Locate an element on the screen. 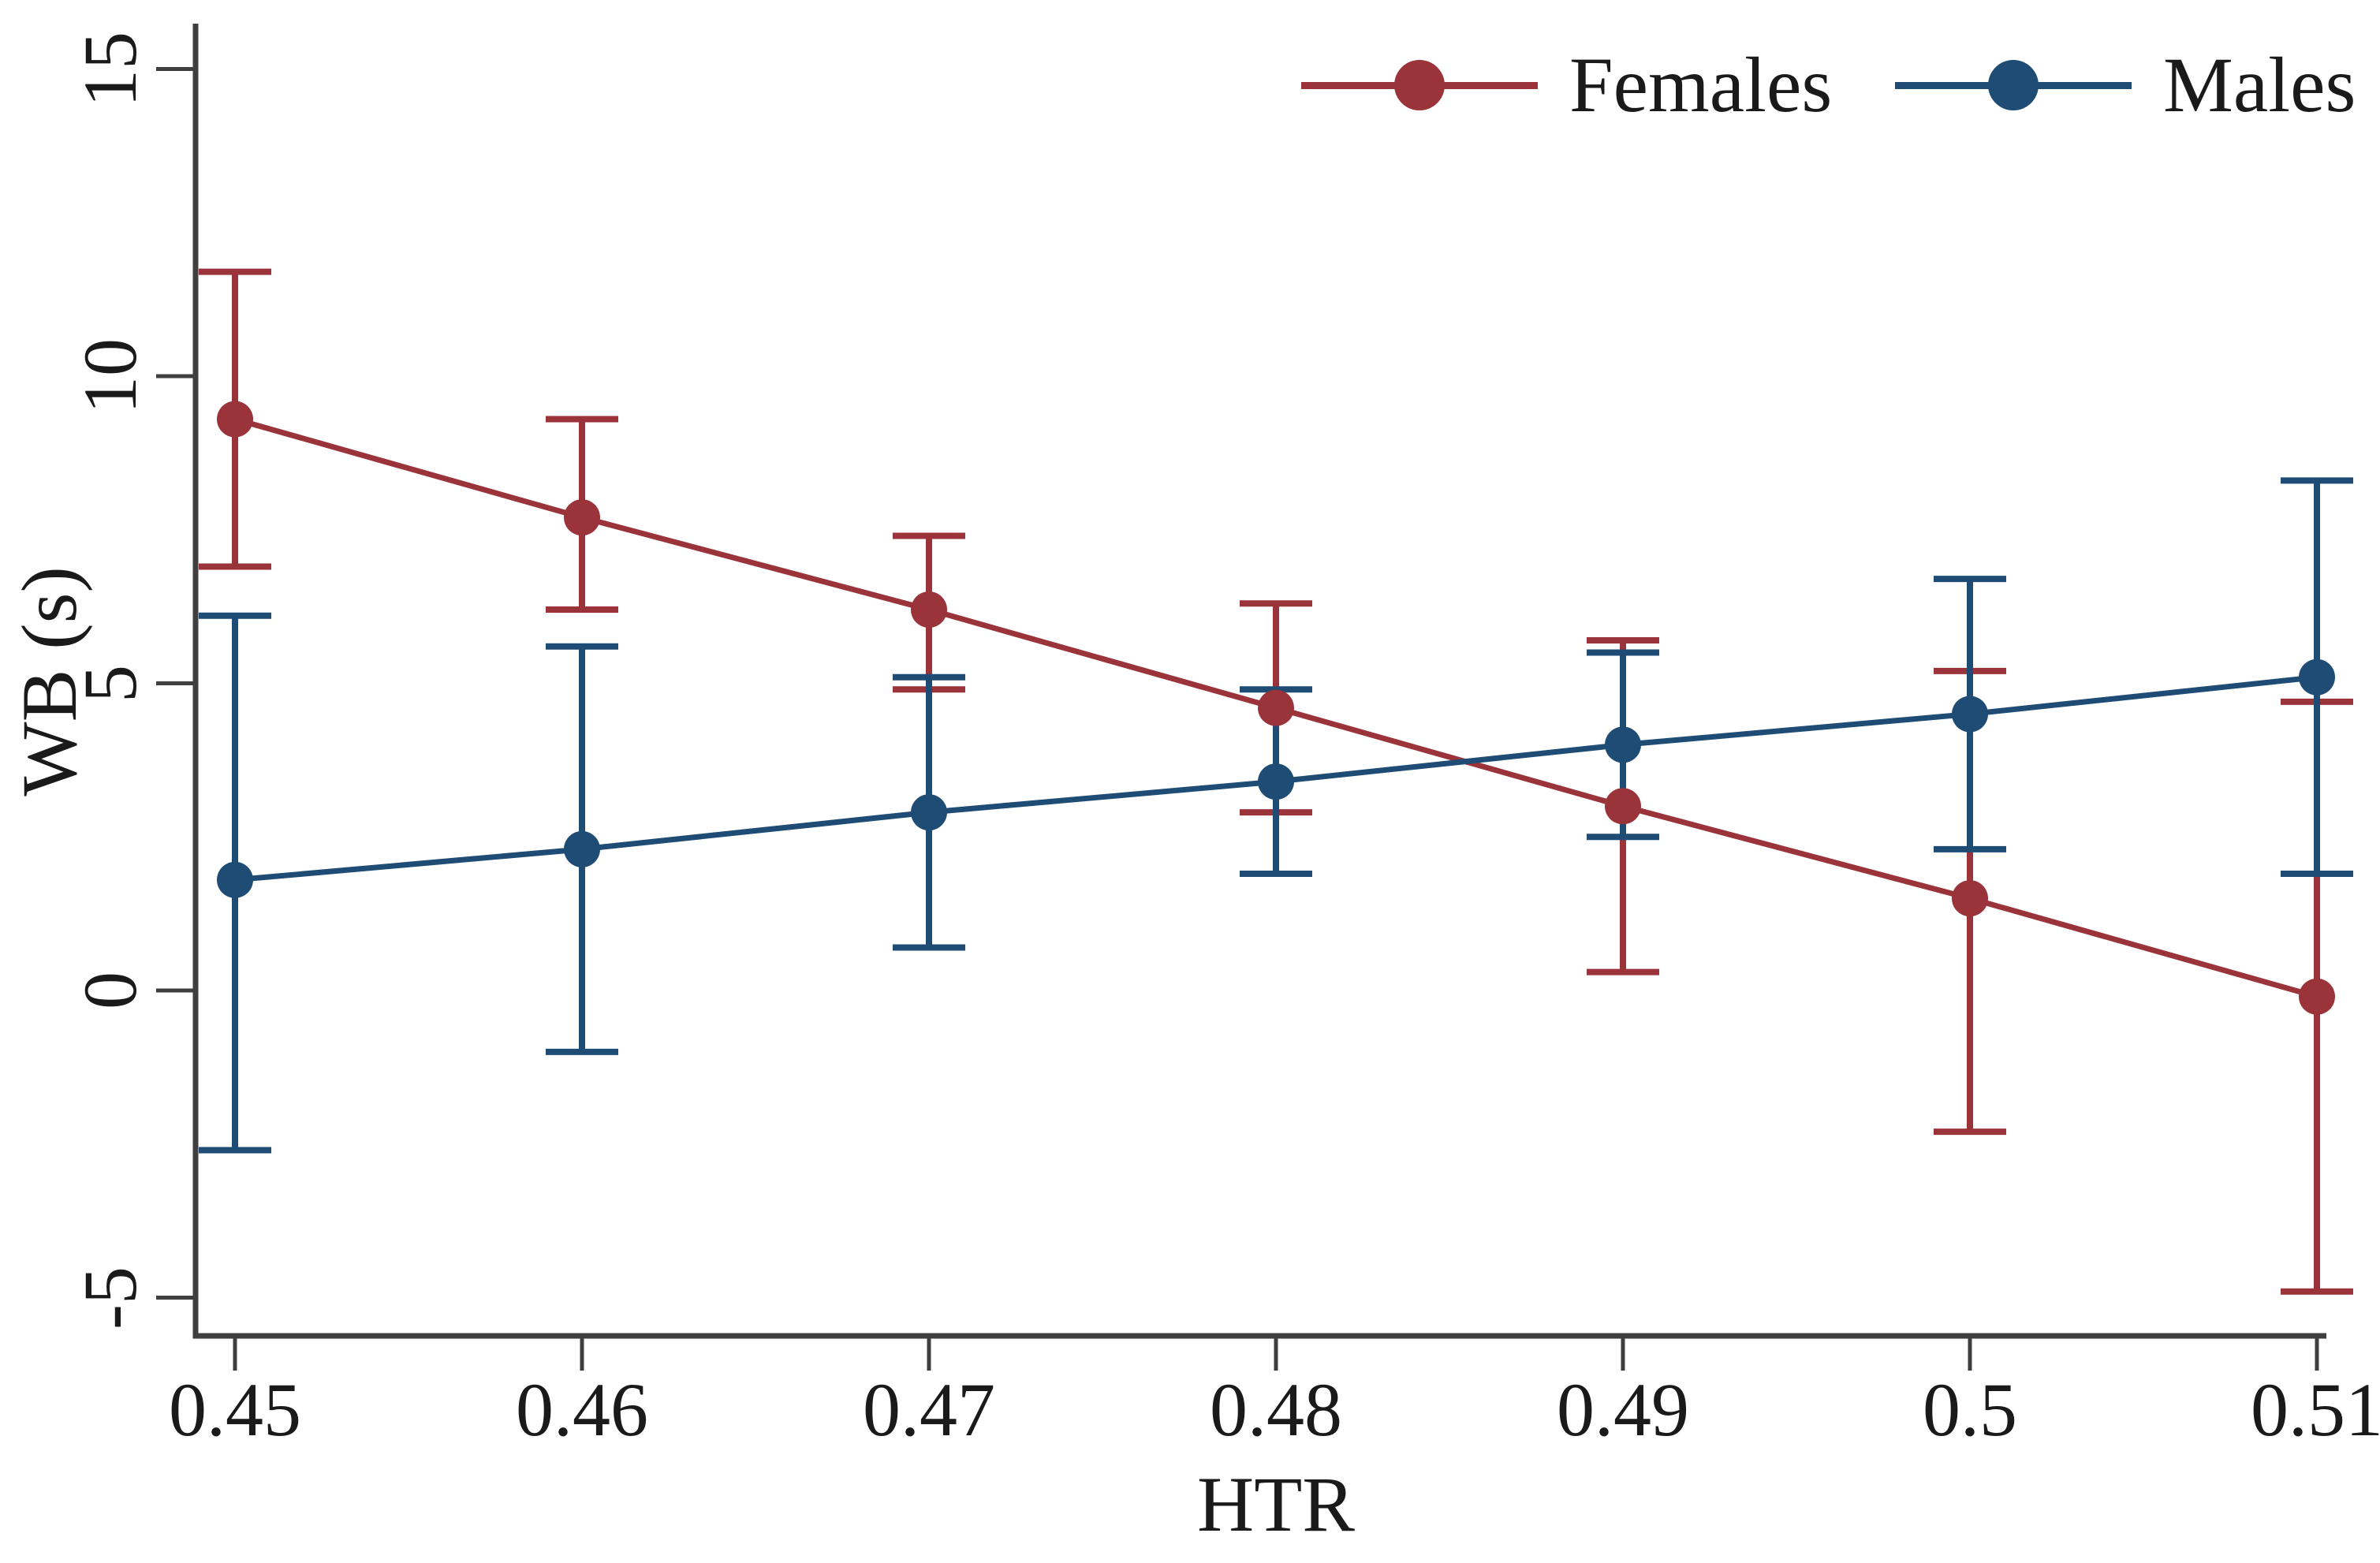 This screenshot has height=1563, width=2380. y-tick-label: 15 is located at coordinates (110, 69).